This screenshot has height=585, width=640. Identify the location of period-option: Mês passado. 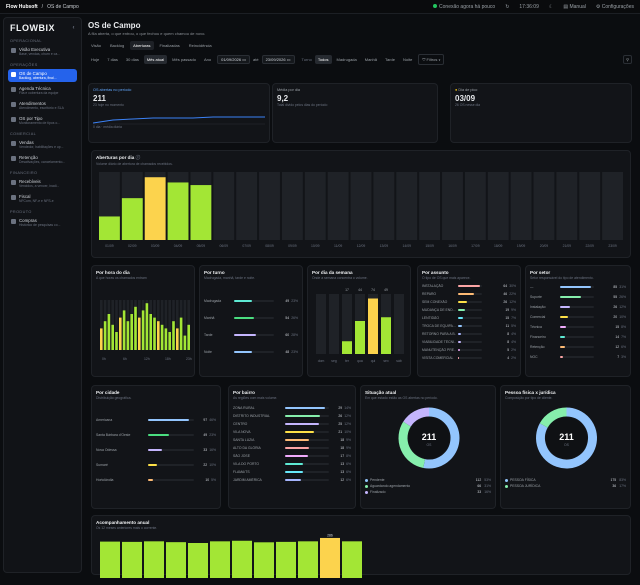
(184, 59).